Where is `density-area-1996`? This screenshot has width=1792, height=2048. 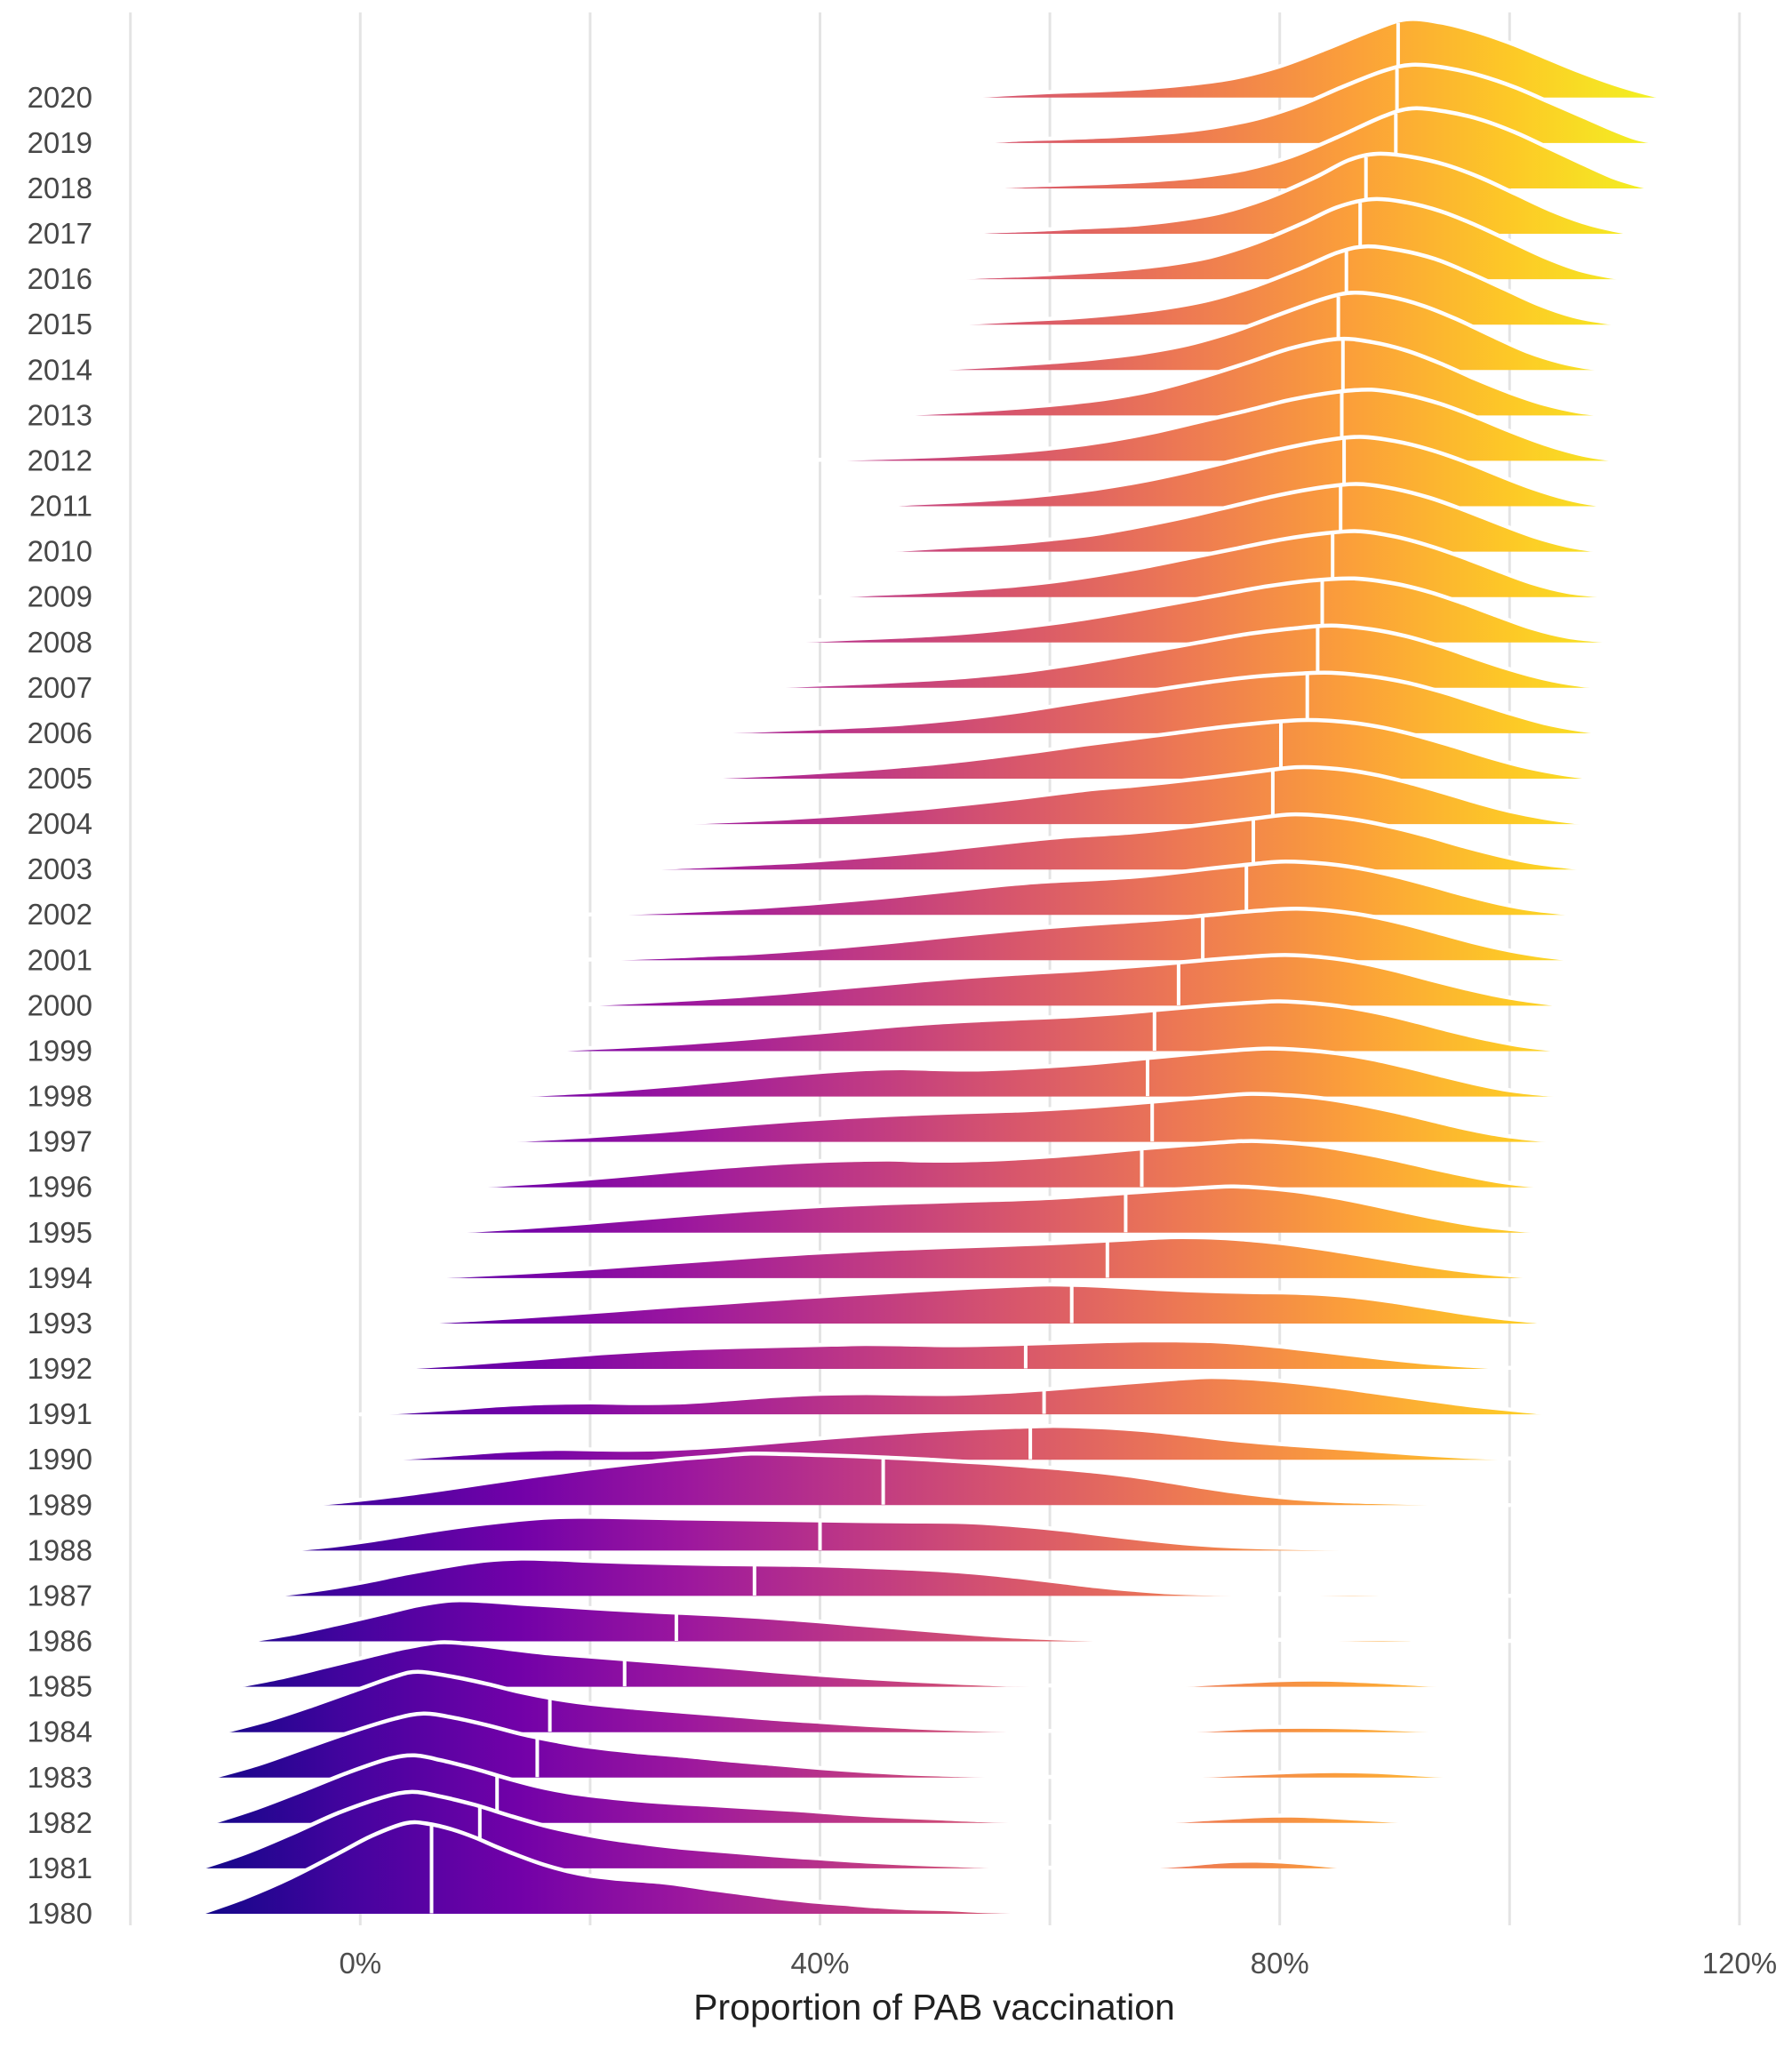
density-area-1996 is located at coordinates (1009, 1164).